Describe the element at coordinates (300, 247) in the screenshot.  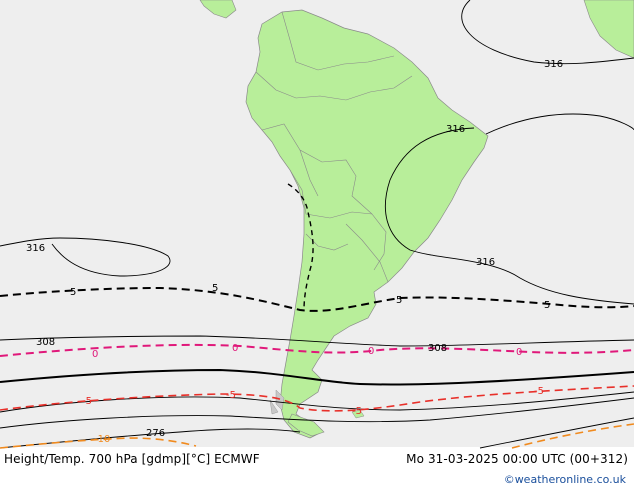
I see `temp-contour-plus5-inland` at that location.